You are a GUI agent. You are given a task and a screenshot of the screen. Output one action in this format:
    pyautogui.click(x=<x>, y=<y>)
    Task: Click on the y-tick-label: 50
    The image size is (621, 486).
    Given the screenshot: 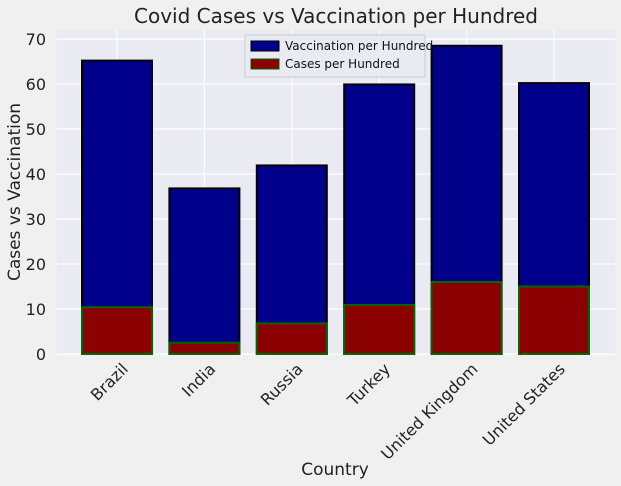 What is the action you would take?
    pyautogui.click(x=36, y=129)
    